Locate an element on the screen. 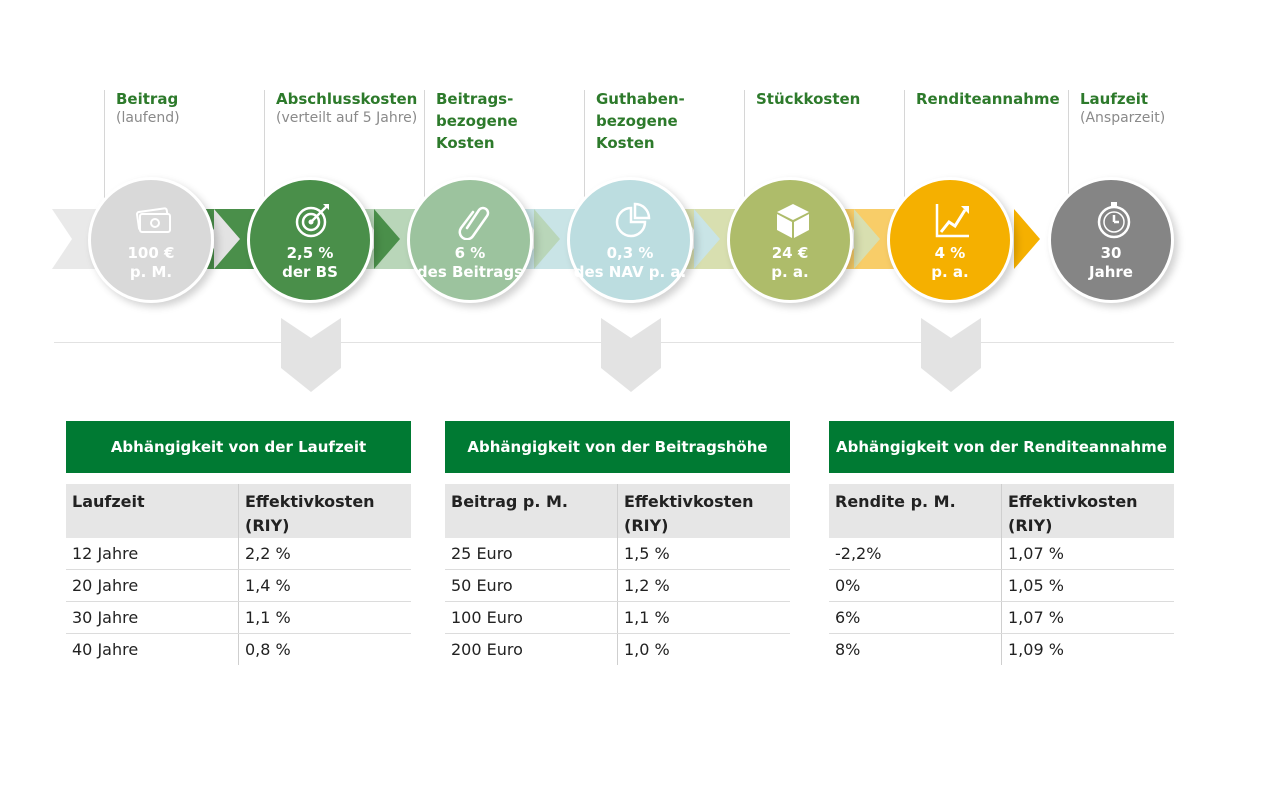  table-row: 50 Euro 1,2 % is located at coordinates (617, 585).